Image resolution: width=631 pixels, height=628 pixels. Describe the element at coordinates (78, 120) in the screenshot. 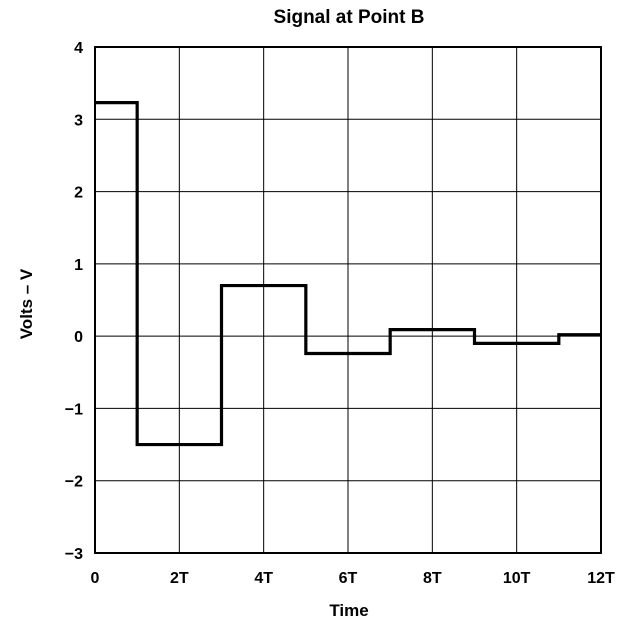

I see `y-tick-label: 3` at that location.